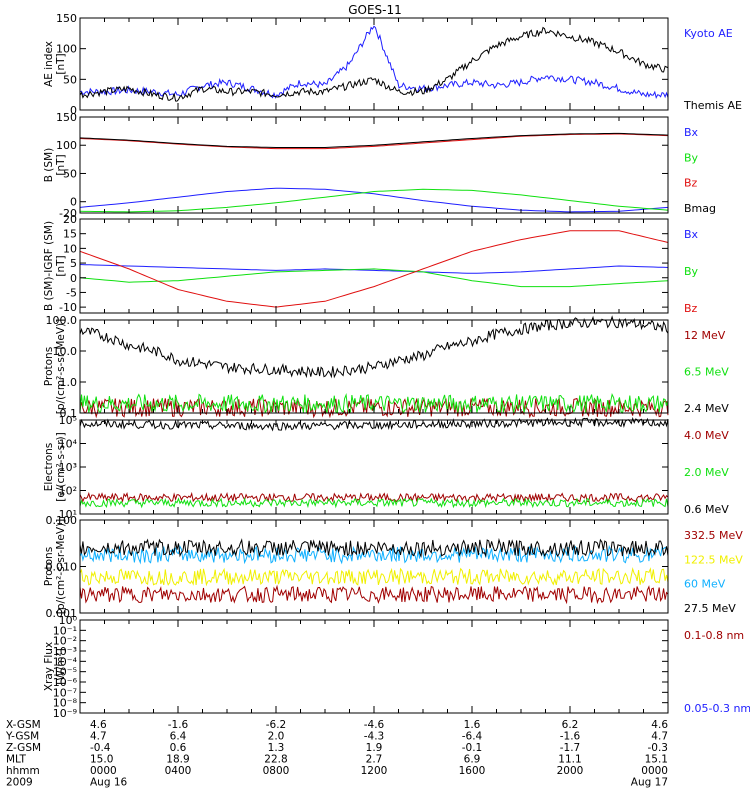 The height and width of the screenshot is (800, 750). Describe the element at coordinates (65, 651) in the screenshot. I see `y-tick-label: 10⁻³` at that location.